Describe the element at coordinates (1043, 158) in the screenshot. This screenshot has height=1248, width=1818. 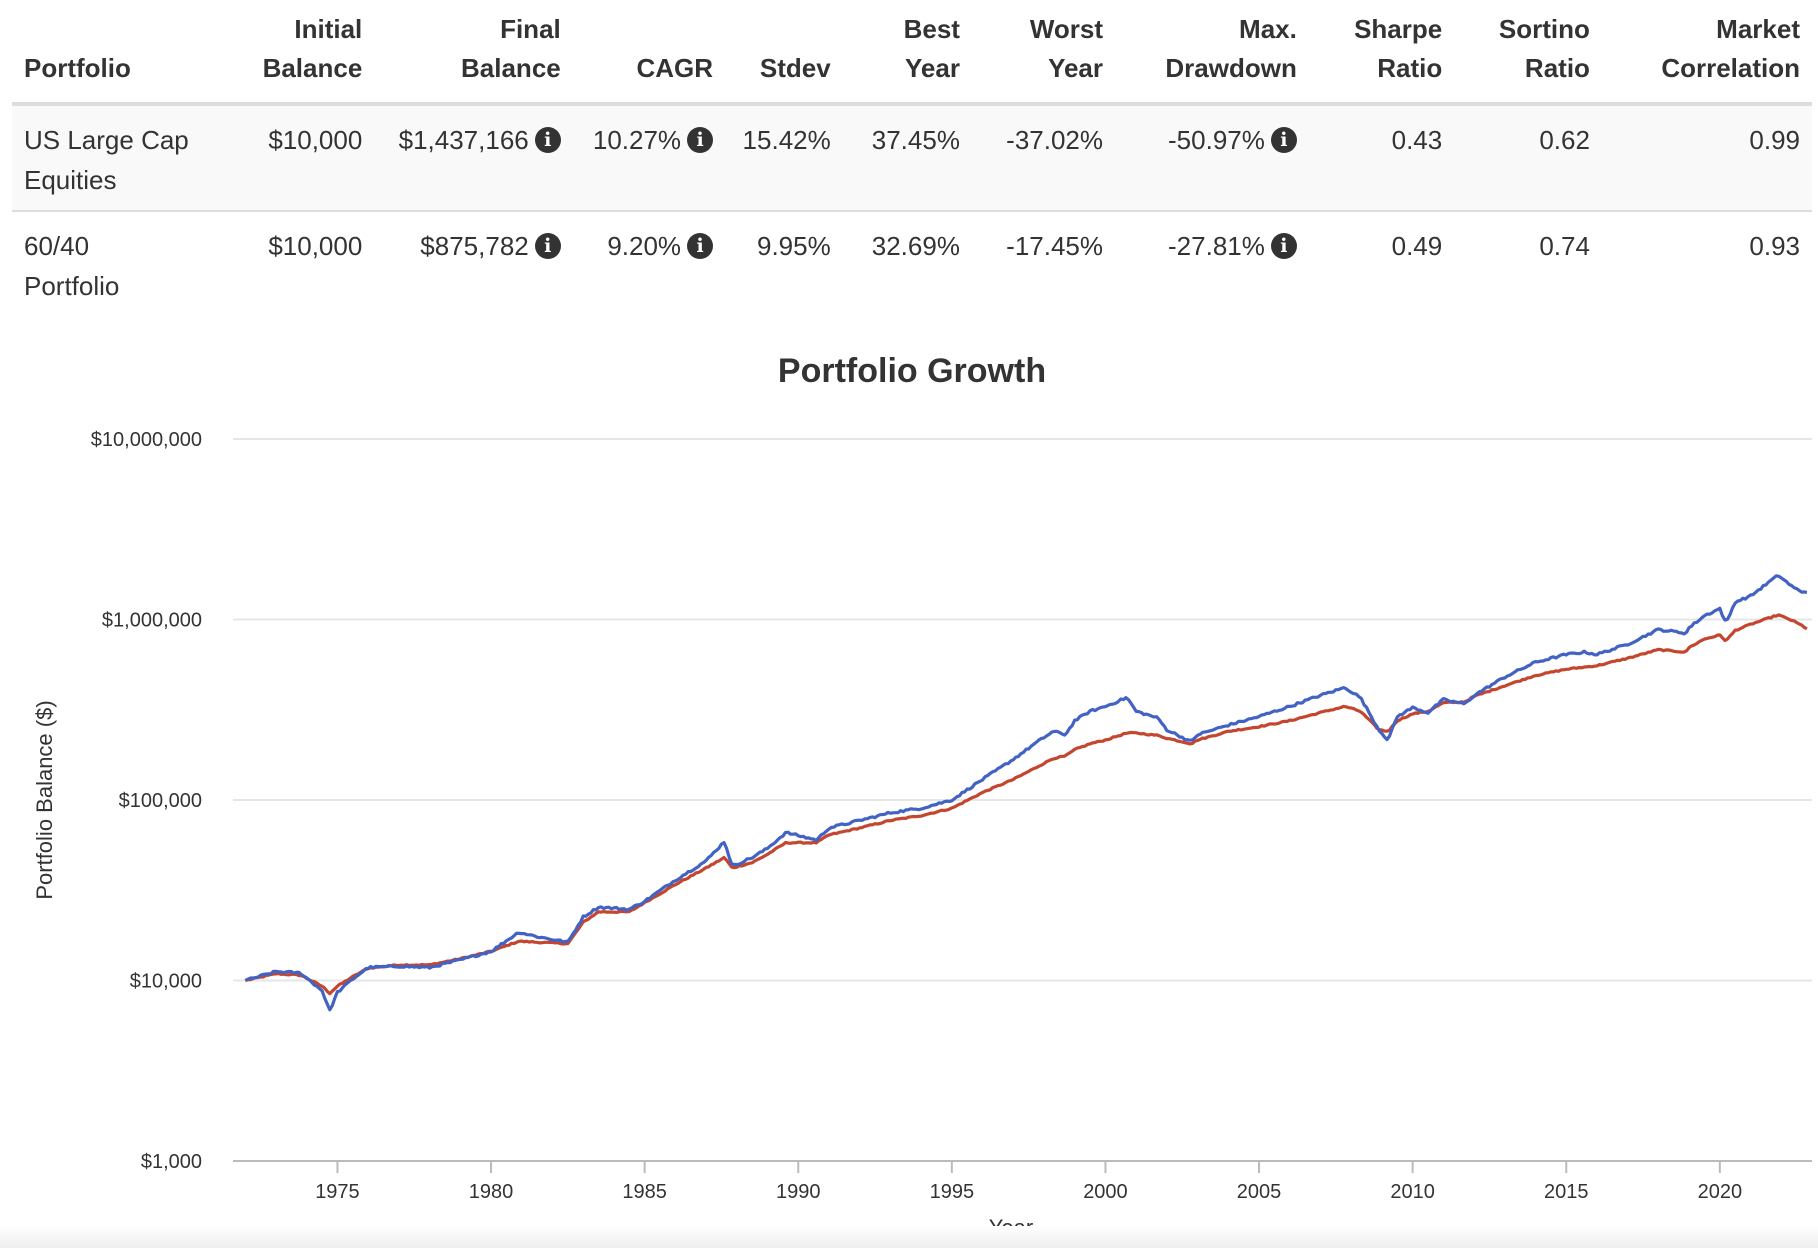
I see `cell-worst-year: -37.02%` at that location.